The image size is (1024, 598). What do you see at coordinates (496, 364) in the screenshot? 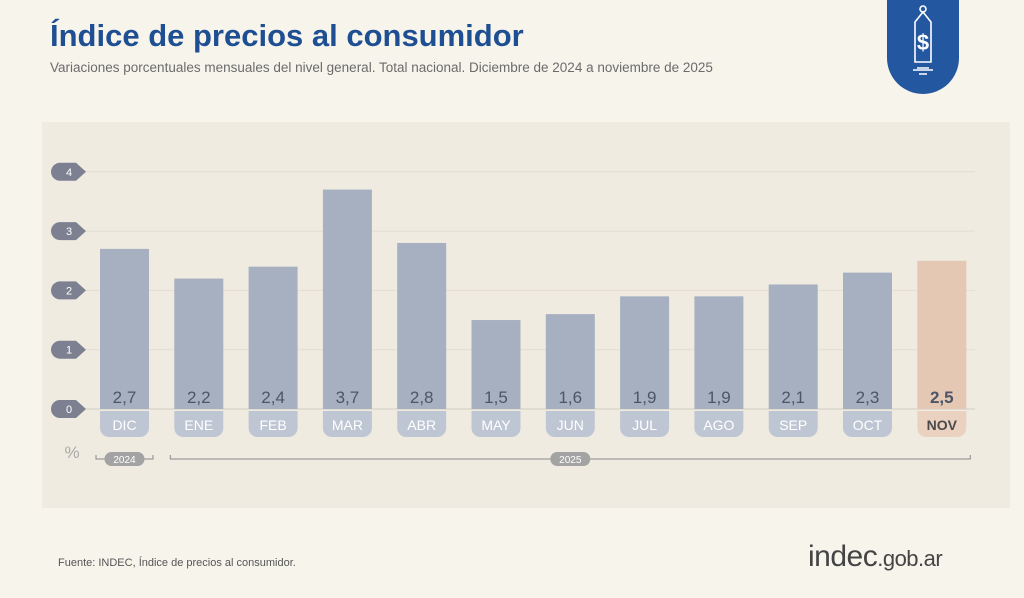
I see `bar-may` at bounding box center [496, 364].